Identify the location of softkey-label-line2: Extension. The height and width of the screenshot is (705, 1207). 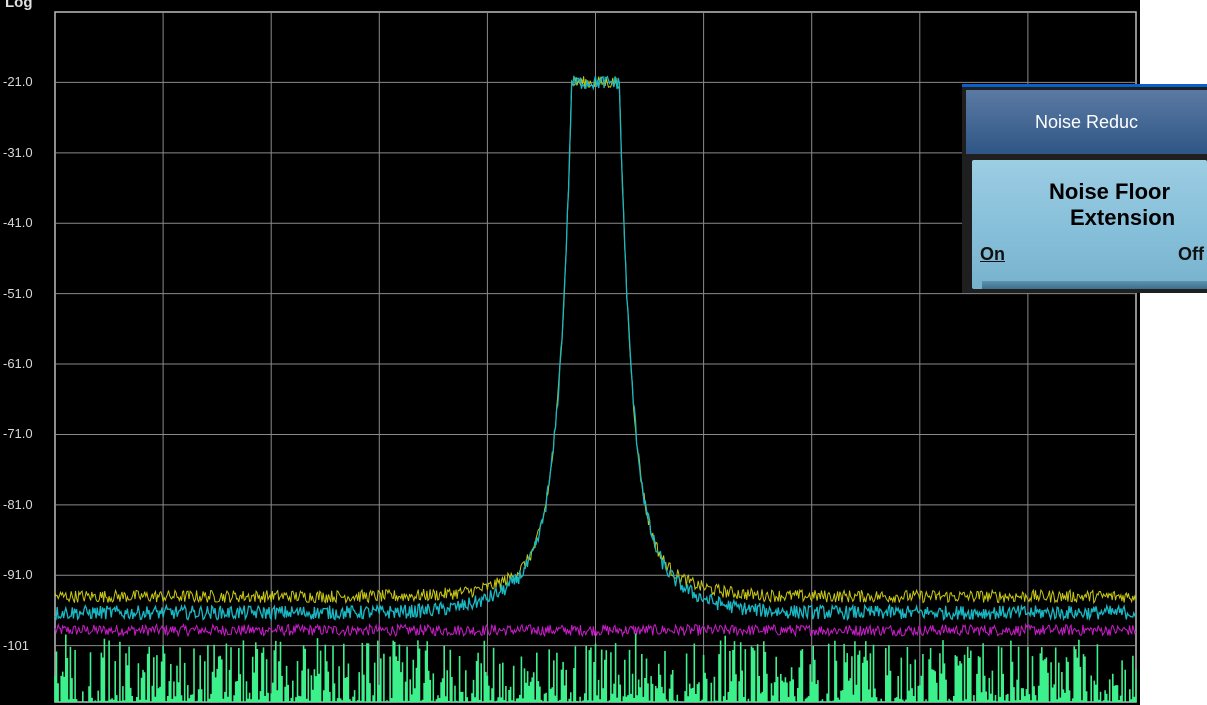
(1123, 217).